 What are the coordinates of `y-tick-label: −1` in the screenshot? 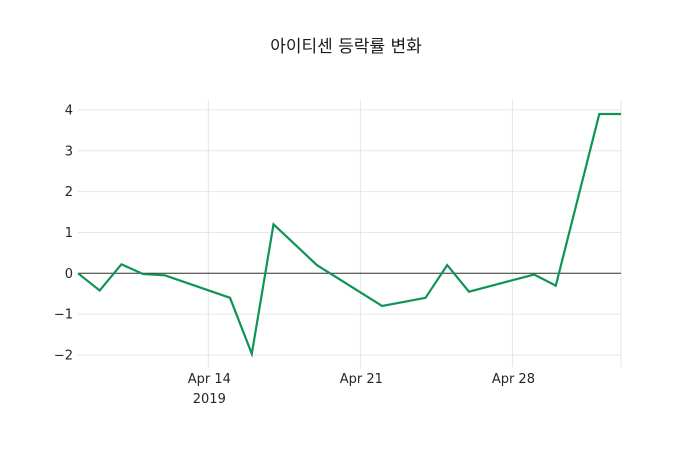 It's located at (63, 315).